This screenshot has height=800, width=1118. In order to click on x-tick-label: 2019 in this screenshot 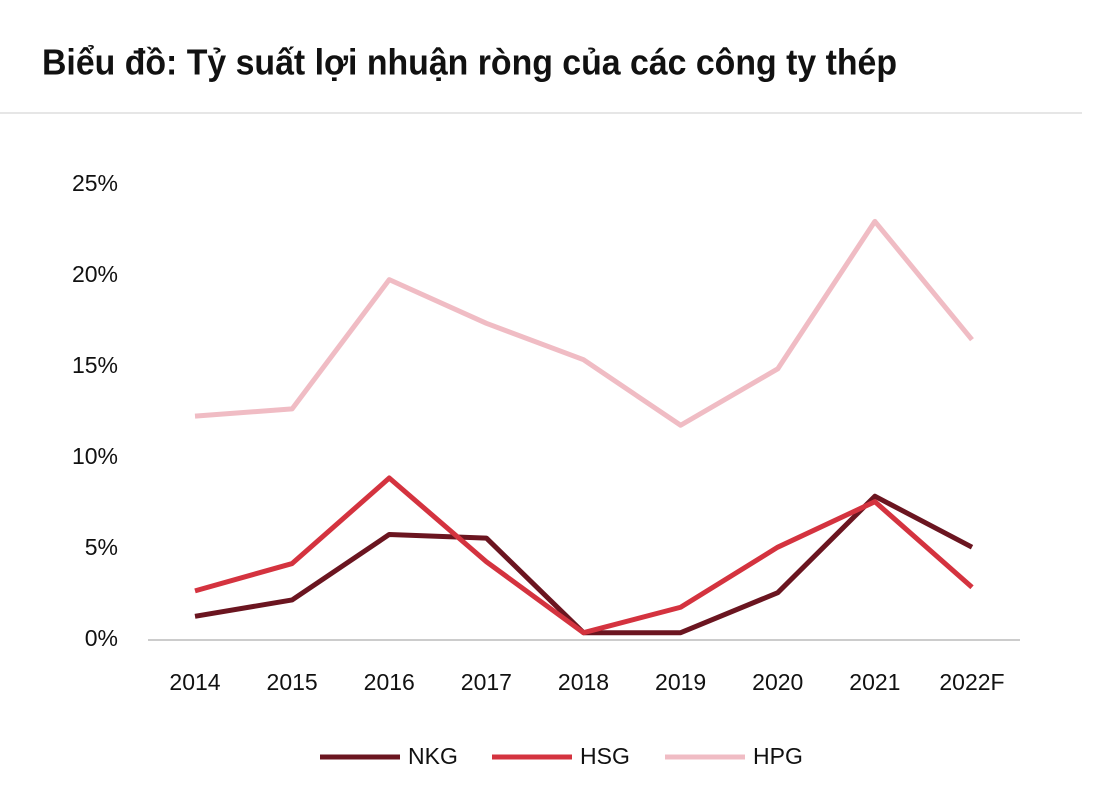, I will do `click(680, 682)`.